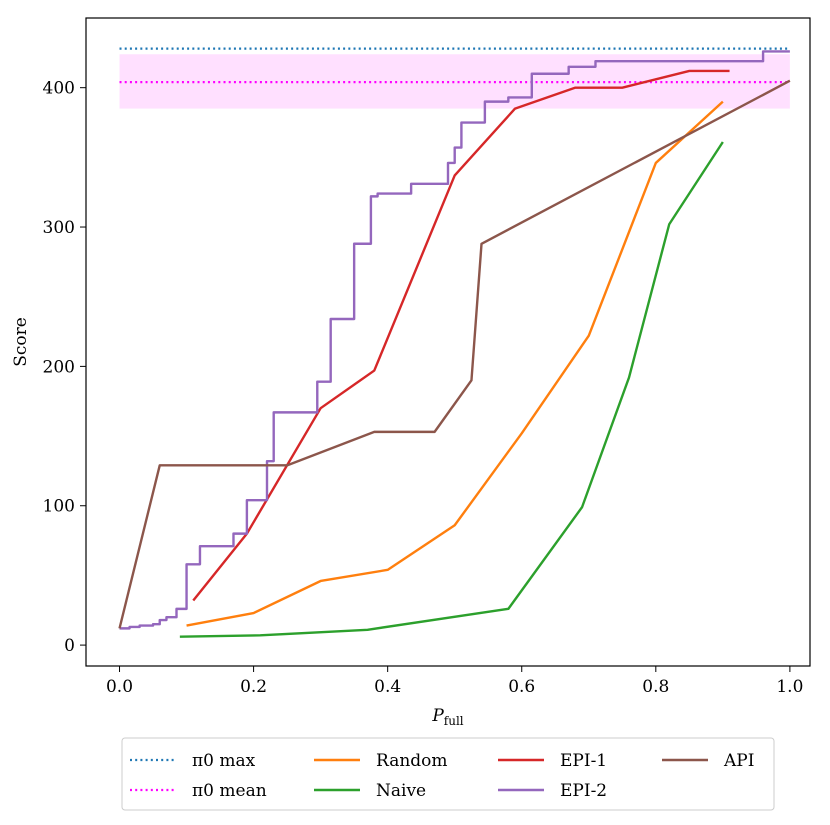 The height and width of the screenshot is (825, 830). I want to click on legend: π0 max π0 mean Random Naive EPI-1 EPI-2 API, so click(448, 774).